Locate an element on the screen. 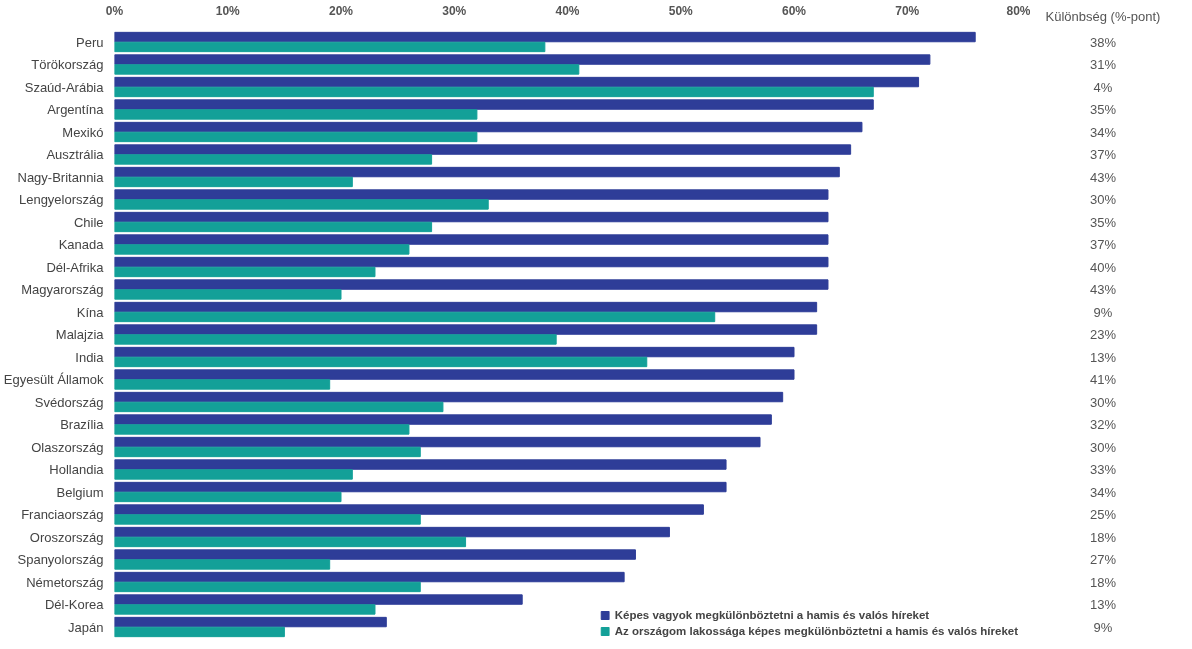  y-tick-label: Olaszország is located at coordinates (67, 447).